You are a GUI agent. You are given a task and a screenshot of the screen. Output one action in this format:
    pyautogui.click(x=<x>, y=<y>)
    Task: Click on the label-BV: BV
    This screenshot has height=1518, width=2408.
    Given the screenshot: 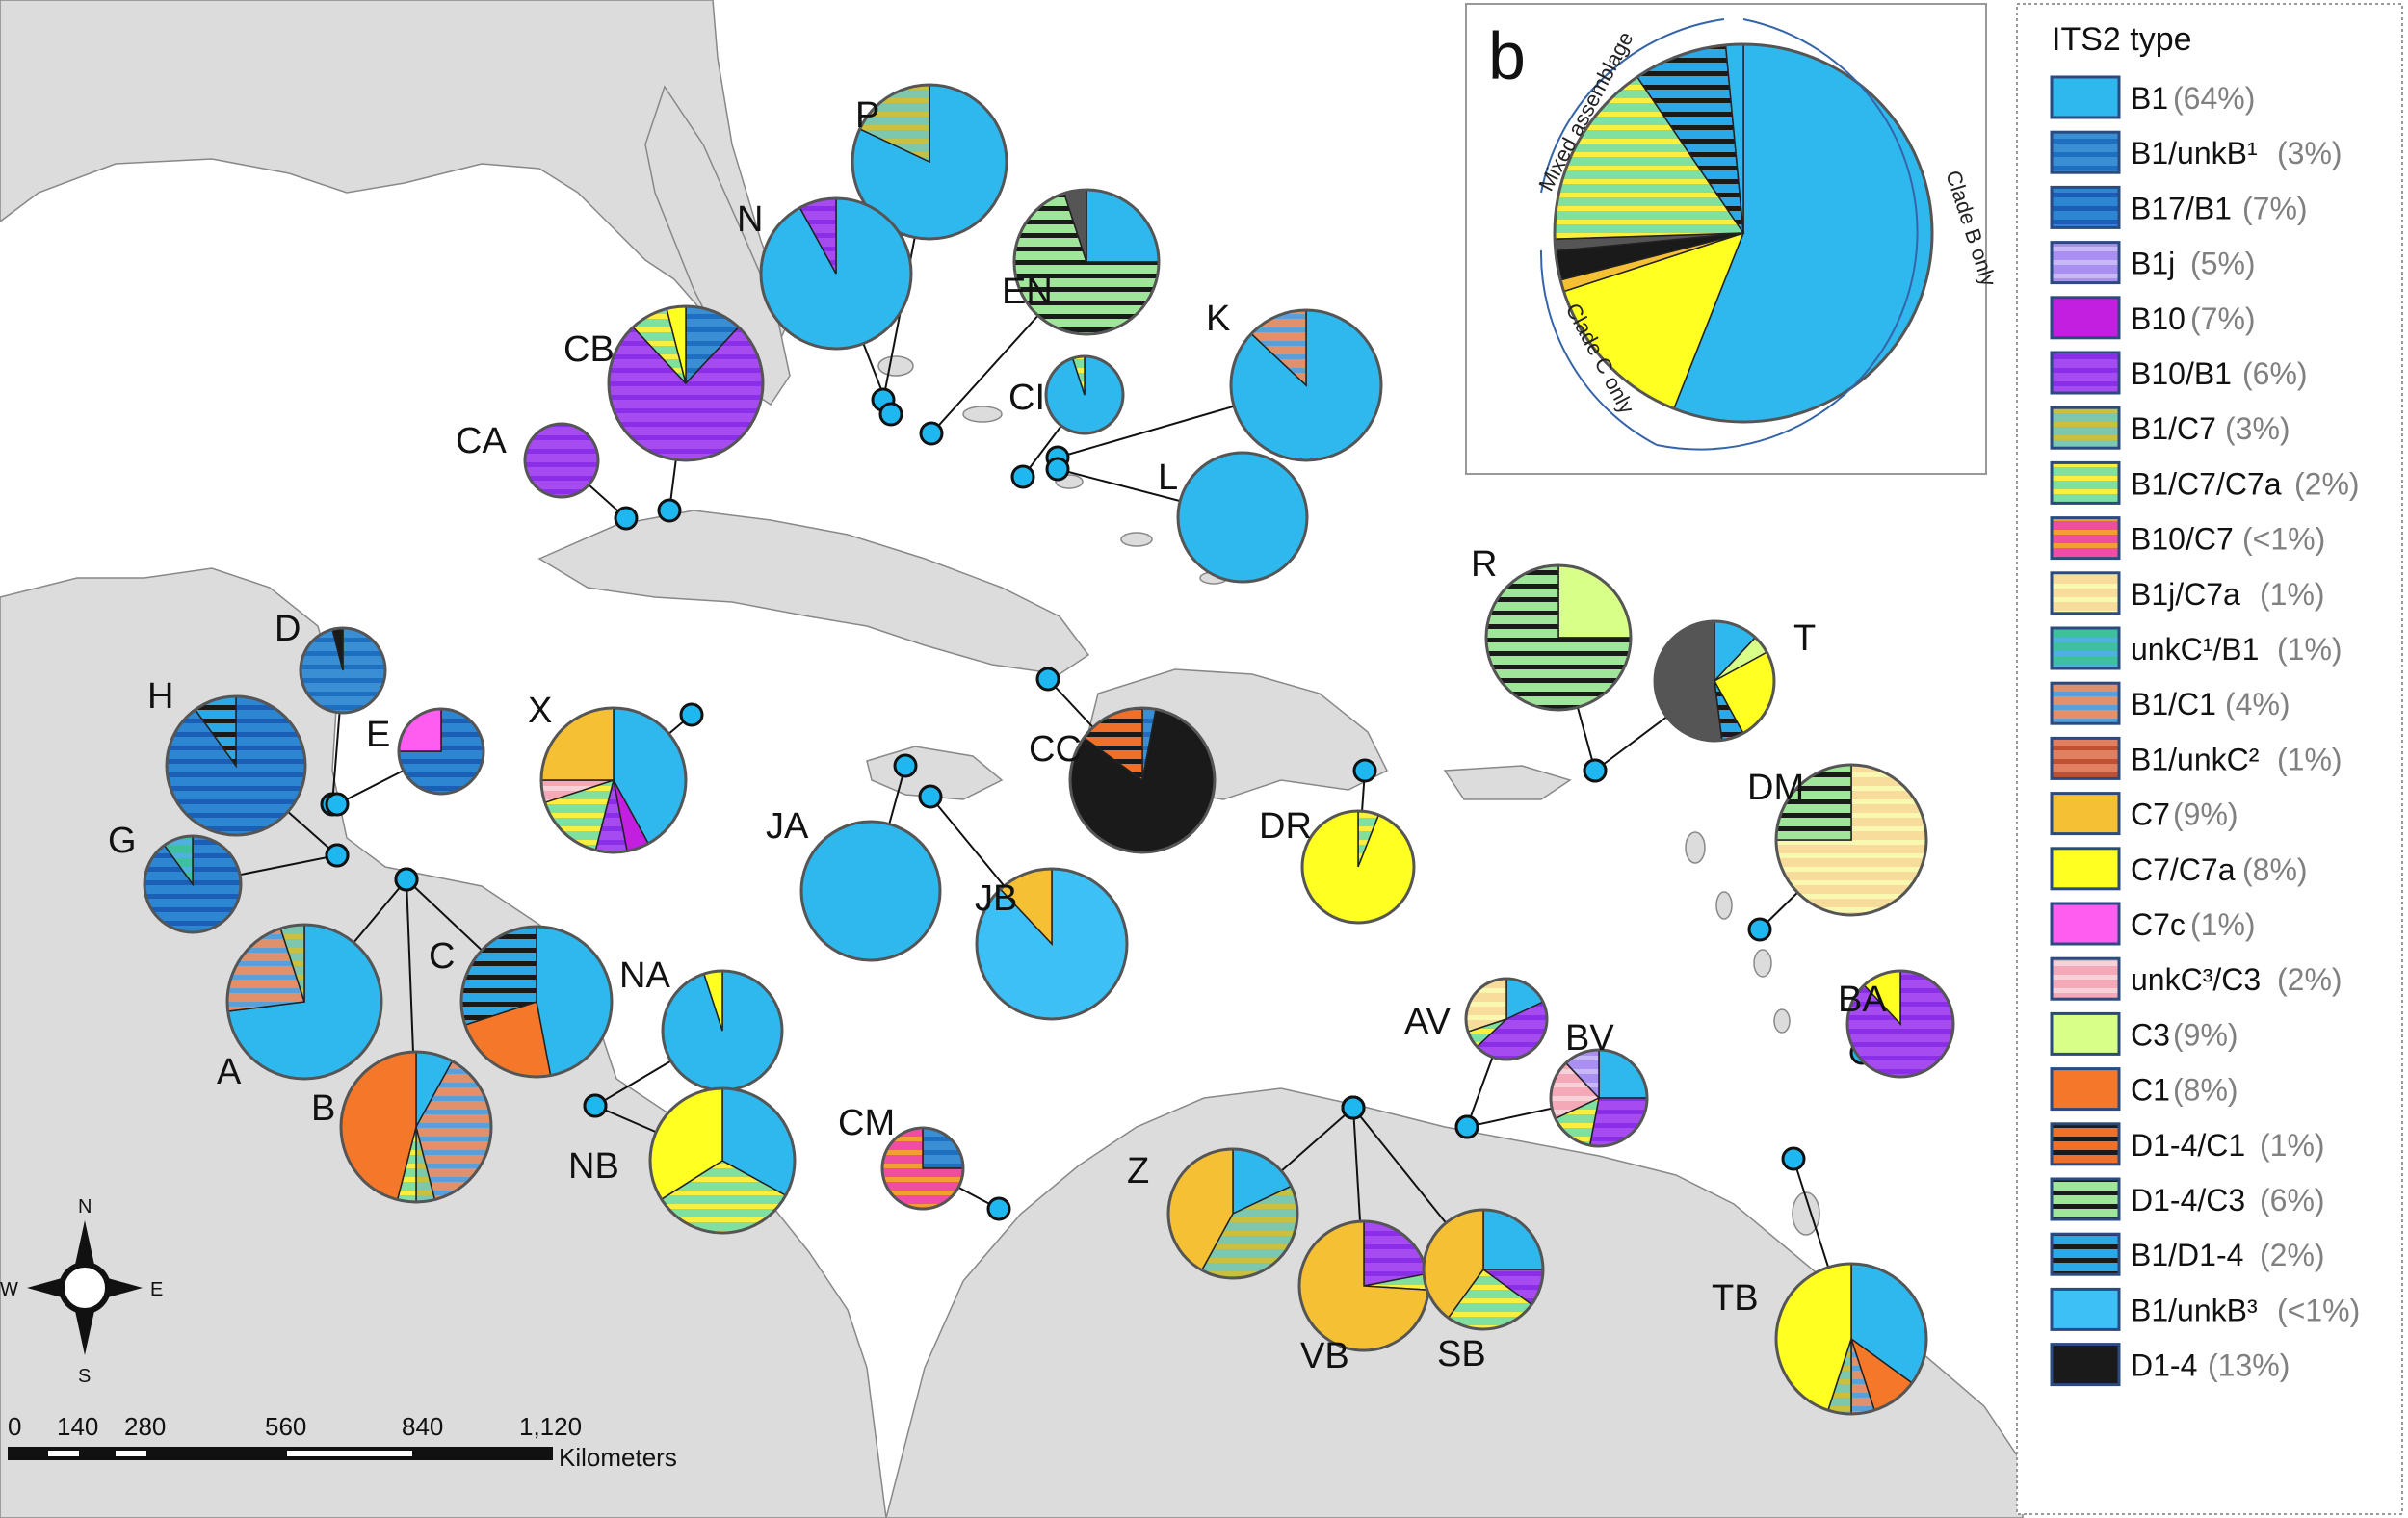 What is the action you would take?
    pyautogui.click(x=1589, y=1038)
    